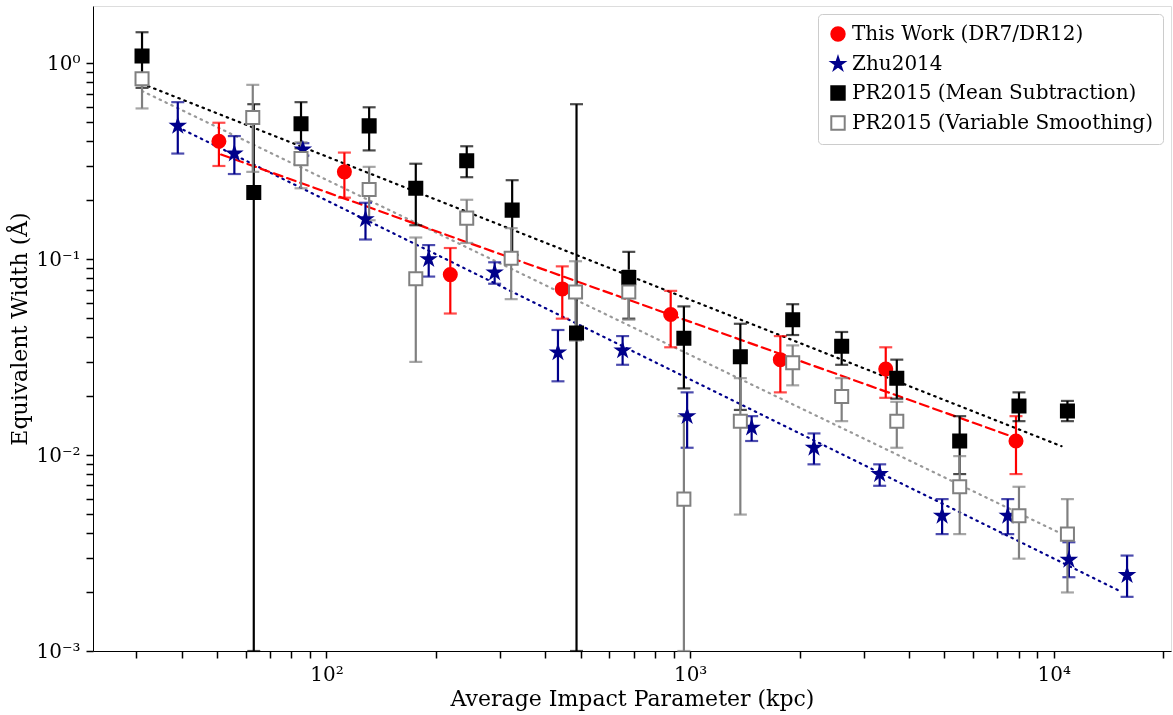  Describe the element at coordinates (690, 673) in the screenshot. I see `x-tick-label: 10³` at that location.